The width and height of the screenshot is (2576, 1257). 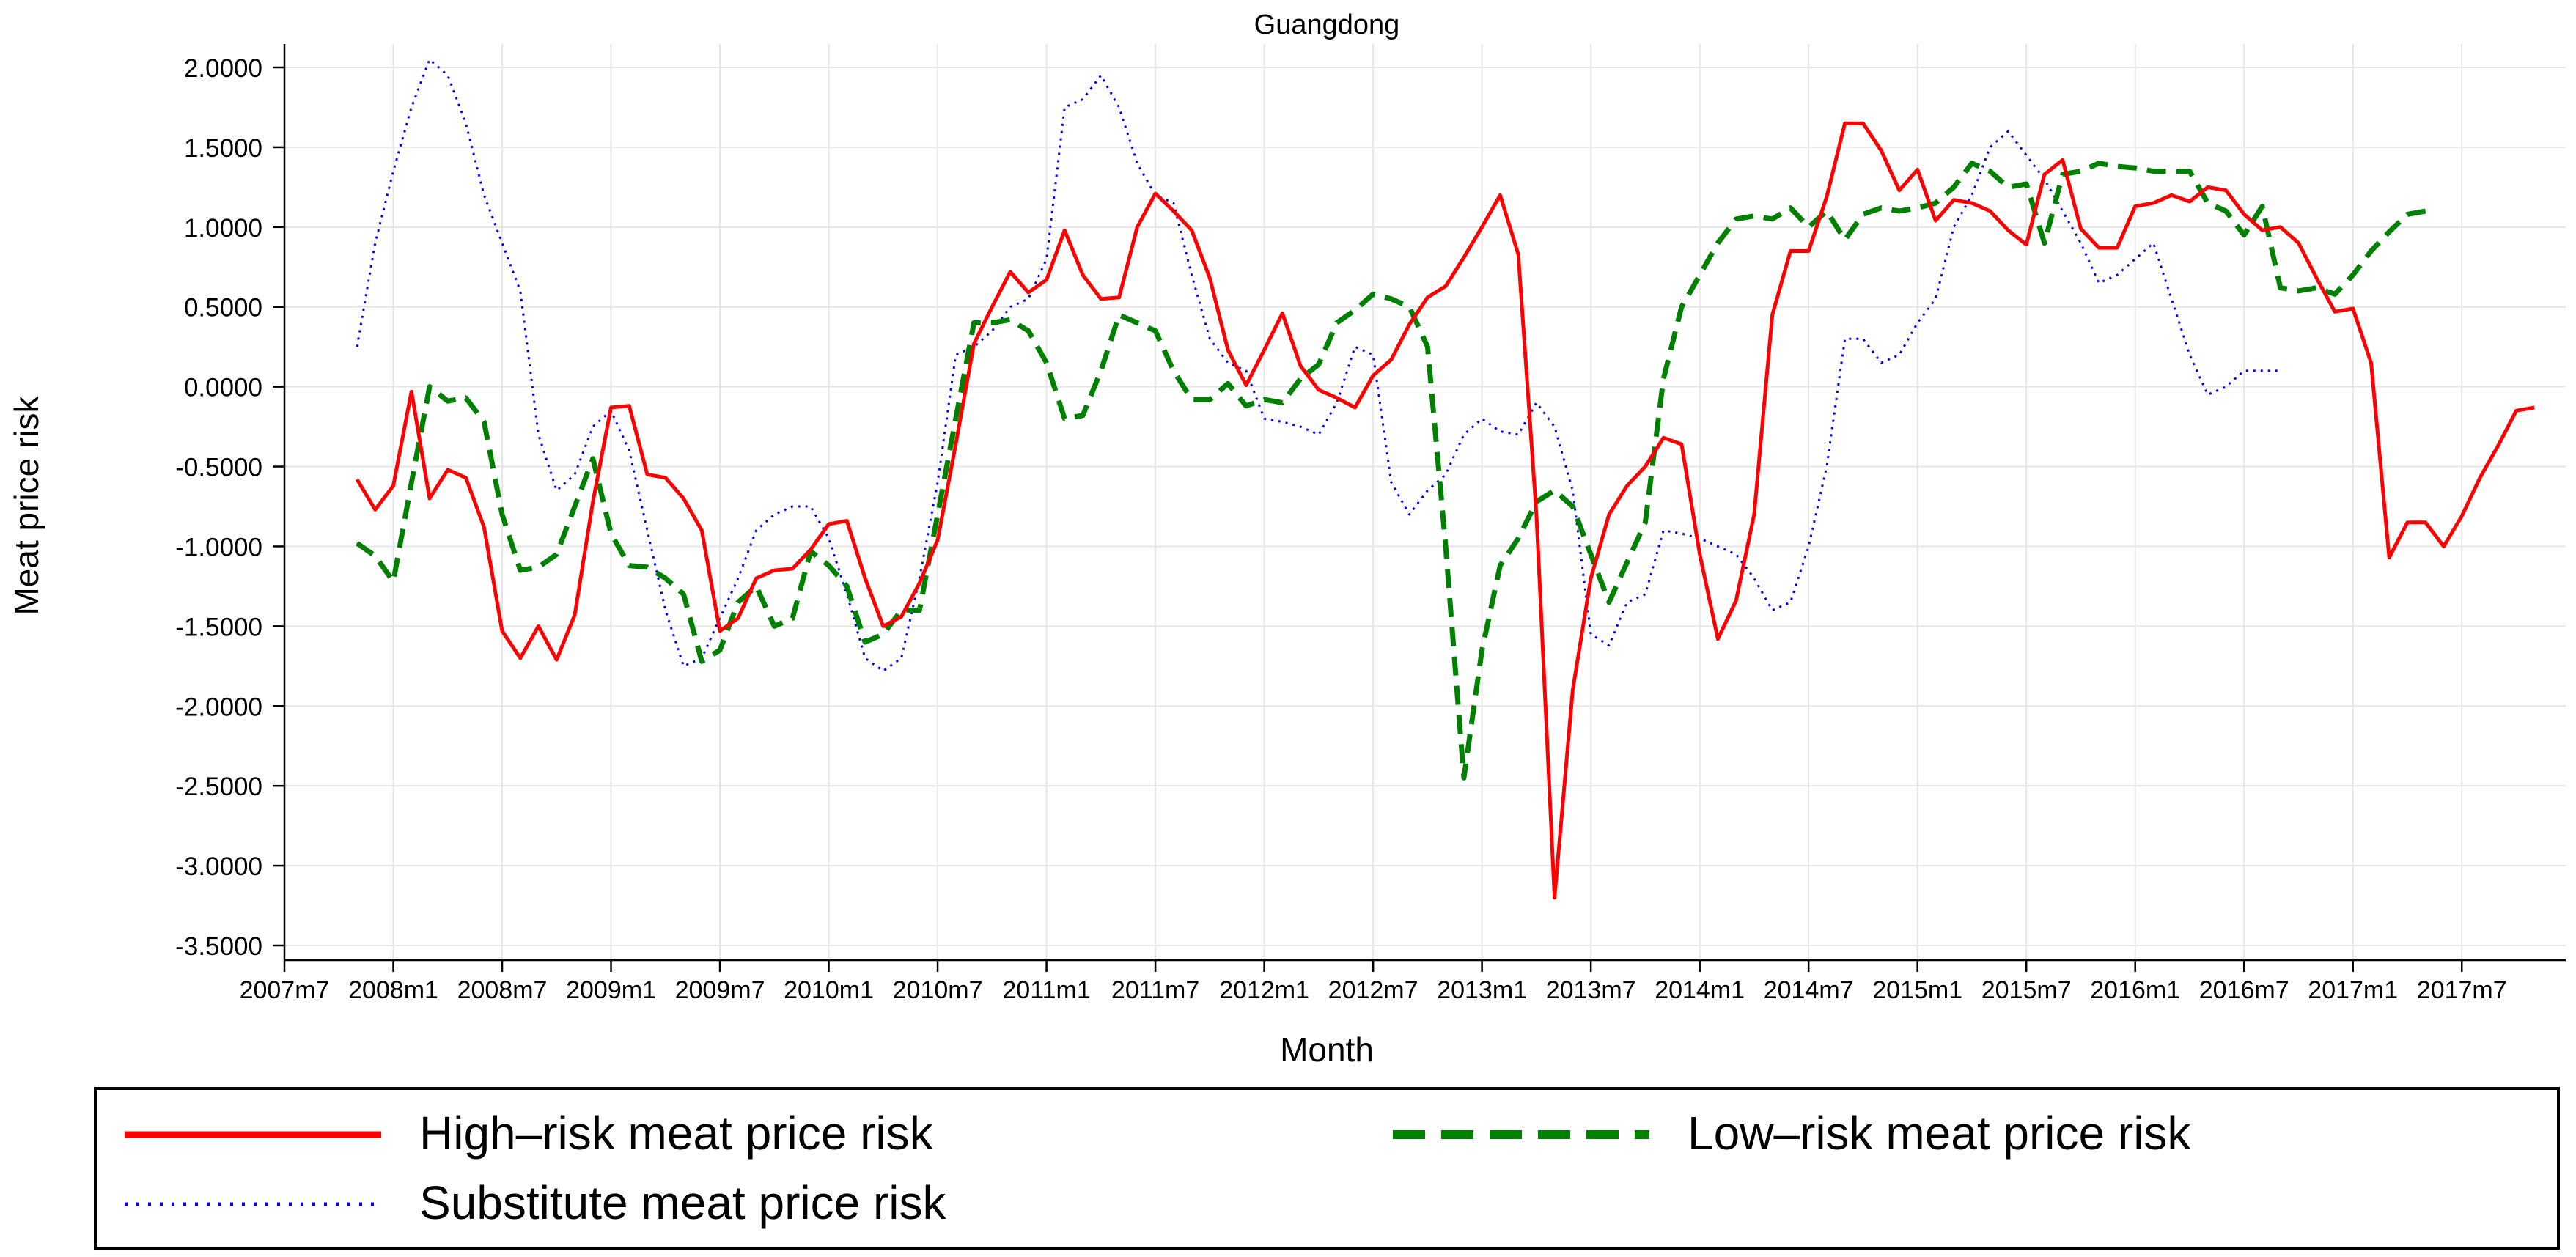 What do you see at coordinates (1917, 990) in the screenshot?
I see `x-tick-label: 2015m1` at bounding box center [1917, 990].